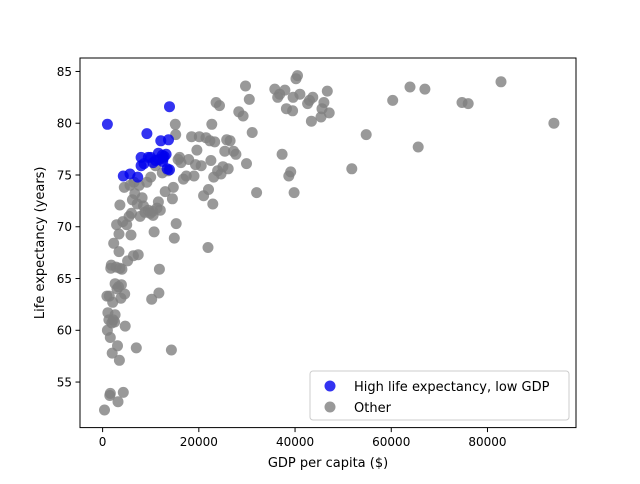  Describe the element at coordinates (487, 442) in the screenshot. I see `x-tick-label: 80000` at that location.